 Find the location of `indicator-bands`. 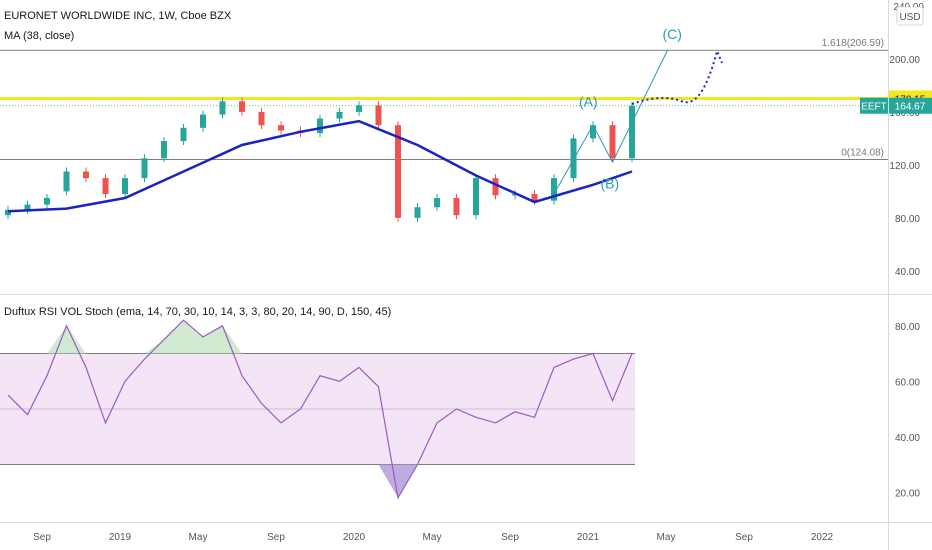

indicator-bands is located at coordinates (317, 409).